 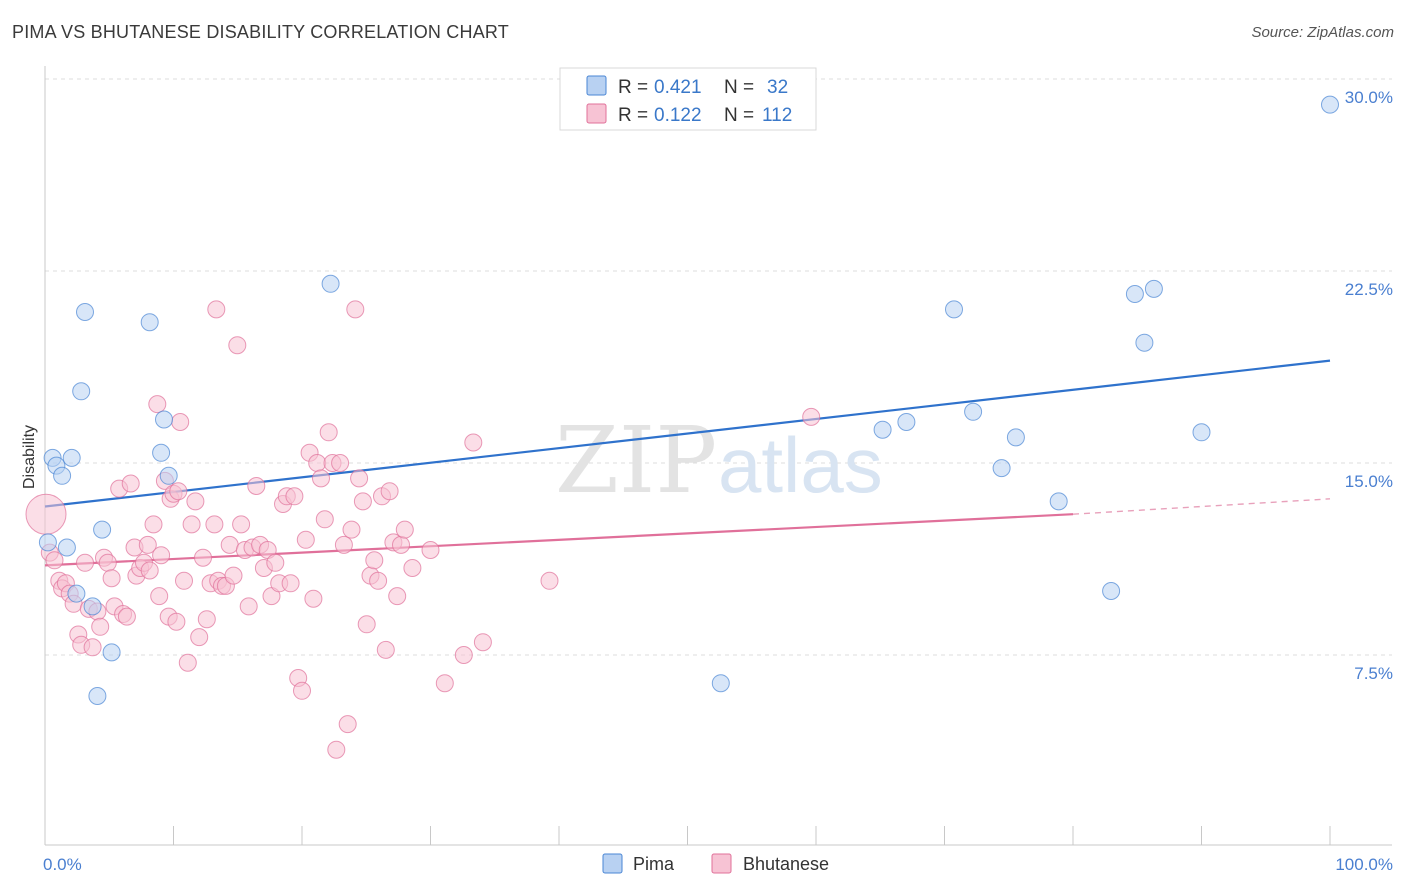 What do you see at coordinates (62, 864) in the screenshot?
I see `x-tick-label-0: 0.0%` at bounding box center [62, 864].